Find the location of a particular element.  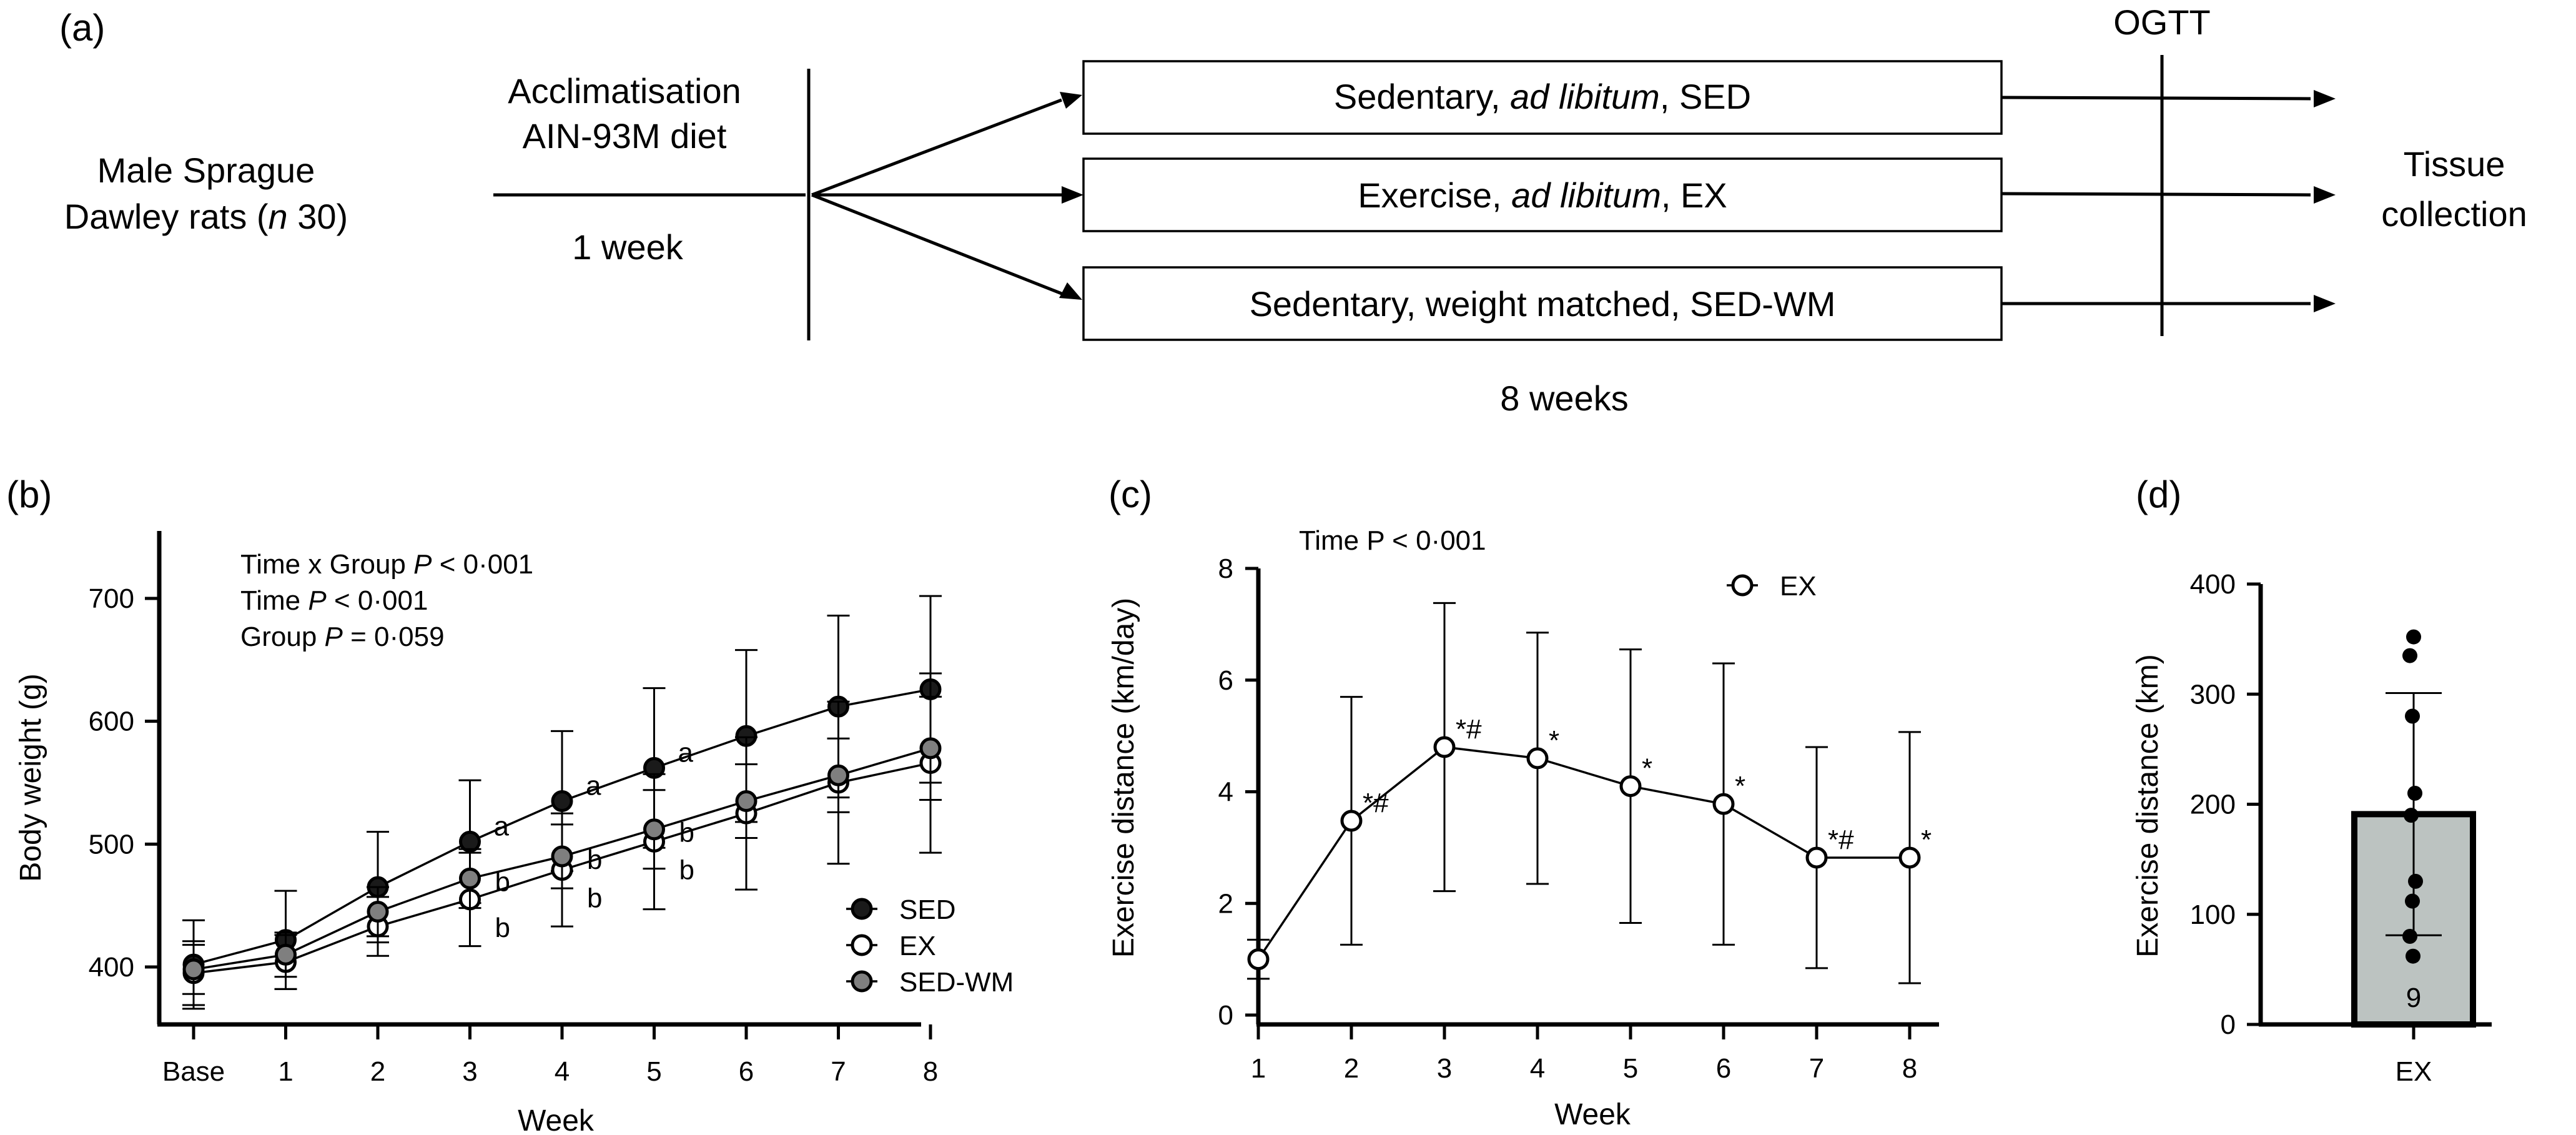

panel-c-x-tick-label: 7 is located at coordinates (1816, 1068).